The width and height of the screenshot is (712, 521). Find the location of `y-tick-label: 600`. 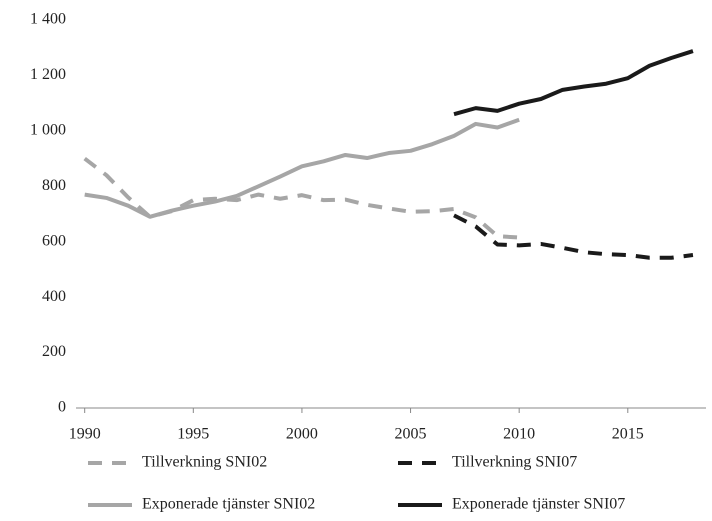

y-tick-label: 600 is located at coordinates (54, 240).